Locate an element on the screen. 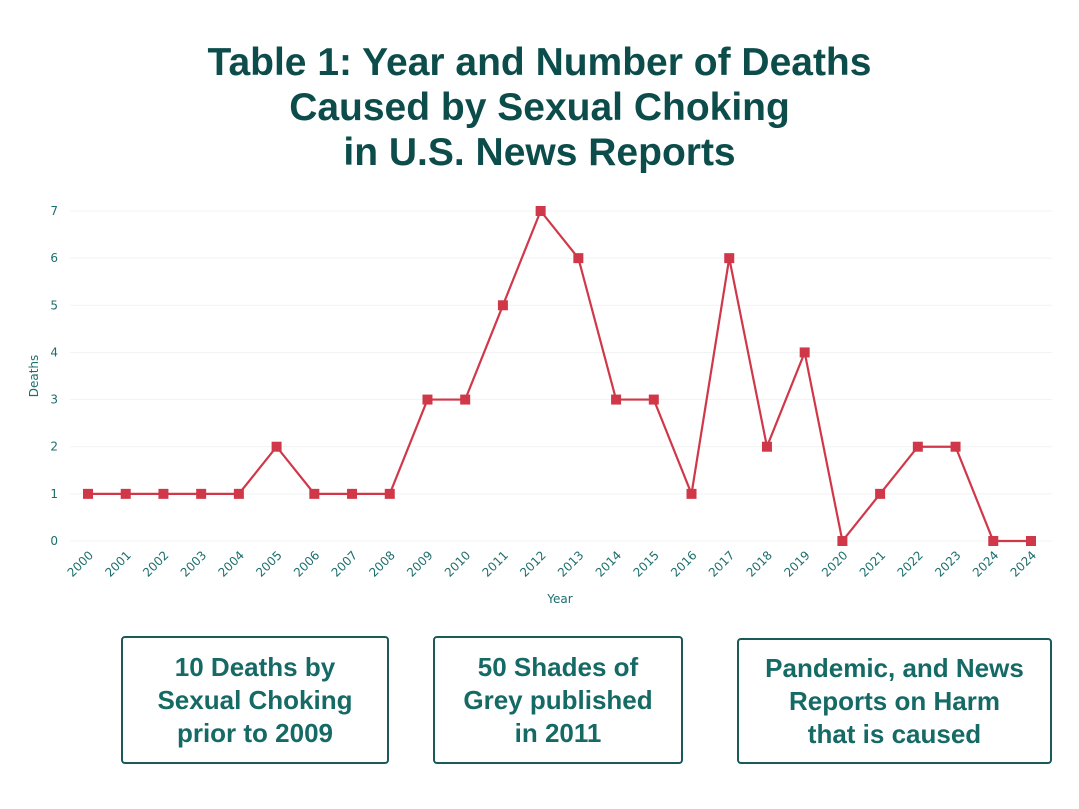 Image resolution: width=1079 pixels, height=809 pixels. x-tick-label: 2012 is located at coordinates (532, 563).